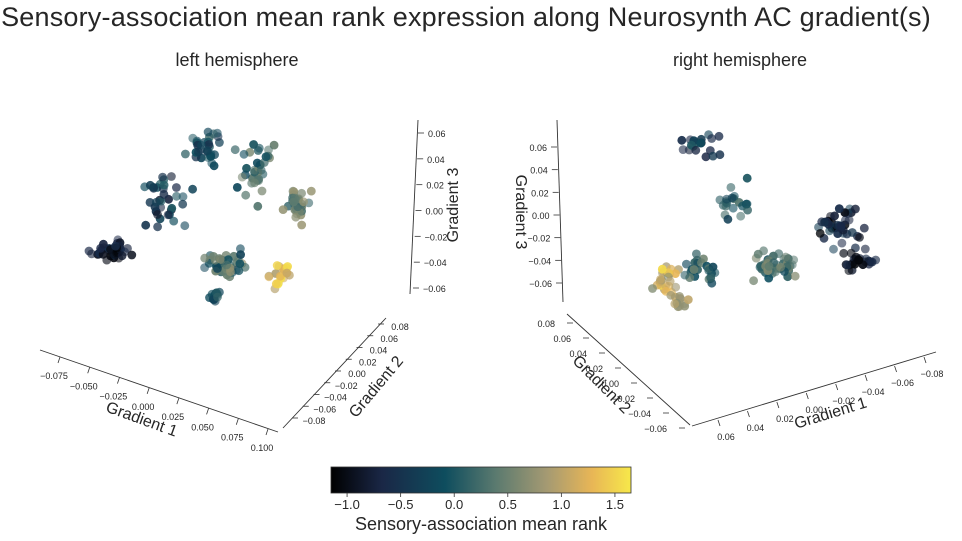 This screenshot has height=541, width=962. Describe the element at coordinates (401, 504) in the screenshot. I see `colorbar-tick-label: −0.5` at that location.